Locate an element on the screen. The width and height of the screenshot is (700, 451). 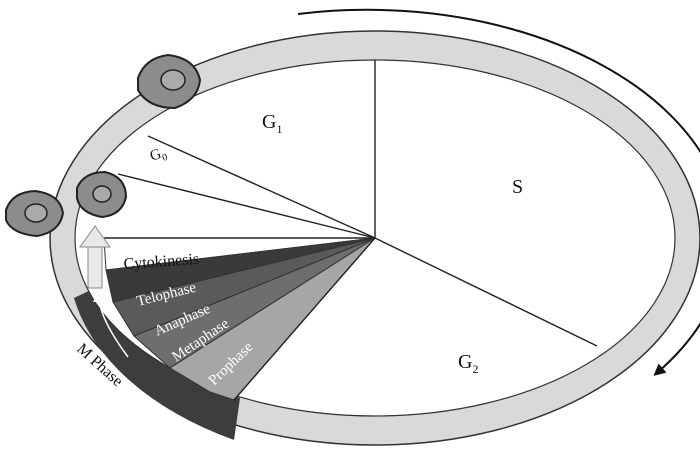
g0-label: G0 is located at coordinates (158, 155).